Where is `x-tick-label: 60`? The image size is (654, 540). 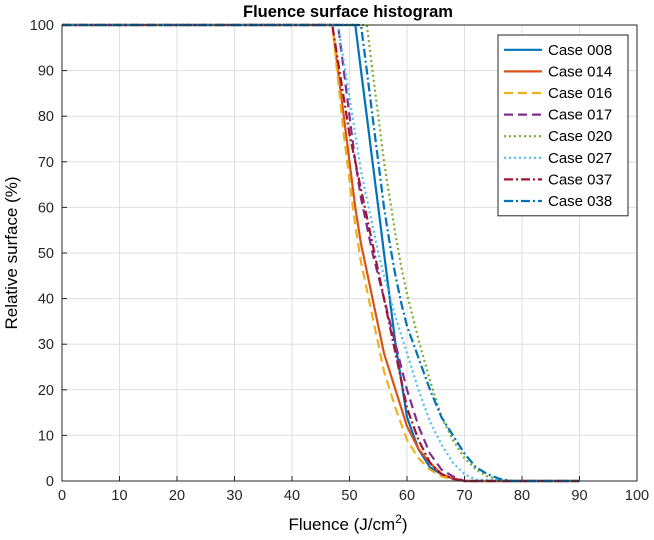 x-tick-label: 60 is located at coordinates (407, 496).